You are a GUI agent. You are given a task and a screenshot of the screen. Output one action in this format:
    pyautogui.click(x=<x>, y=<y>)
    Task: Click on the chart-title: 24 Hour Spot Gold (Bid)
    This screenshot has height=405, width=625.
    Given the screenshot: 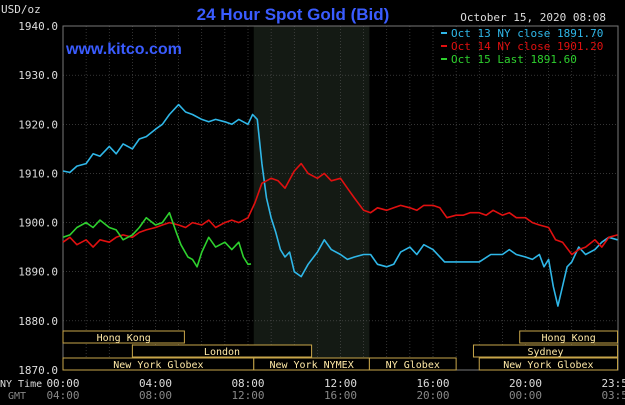 What is the action you would take?
    pyautogui.click(x=293, y=14)
    